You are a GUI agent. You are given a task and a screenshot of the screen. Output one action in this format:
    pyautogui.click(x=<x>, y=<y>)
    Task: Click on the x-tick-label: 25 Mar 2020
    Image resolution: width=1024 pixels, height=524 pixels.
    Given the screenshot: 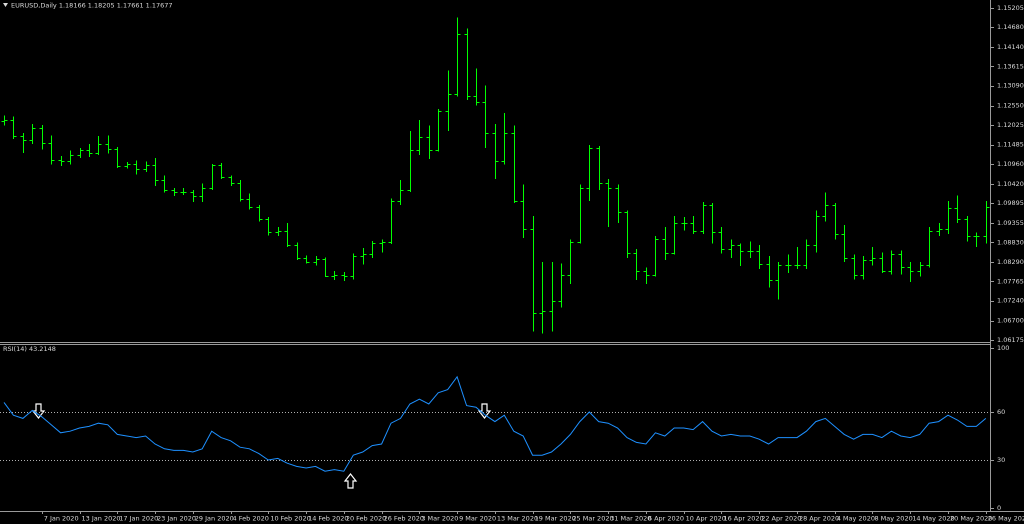 What is the action you would take?
    pyautogui.click(x=592, y=519)
    